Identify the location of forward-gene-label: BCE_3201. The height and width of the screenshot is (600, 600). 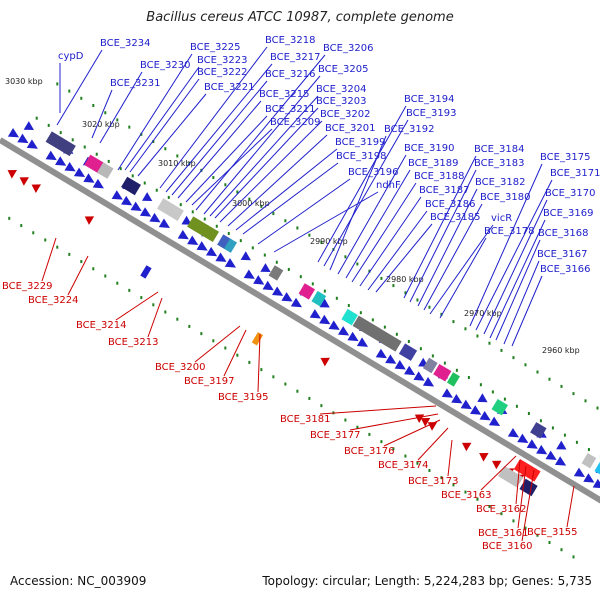
(350, 128).